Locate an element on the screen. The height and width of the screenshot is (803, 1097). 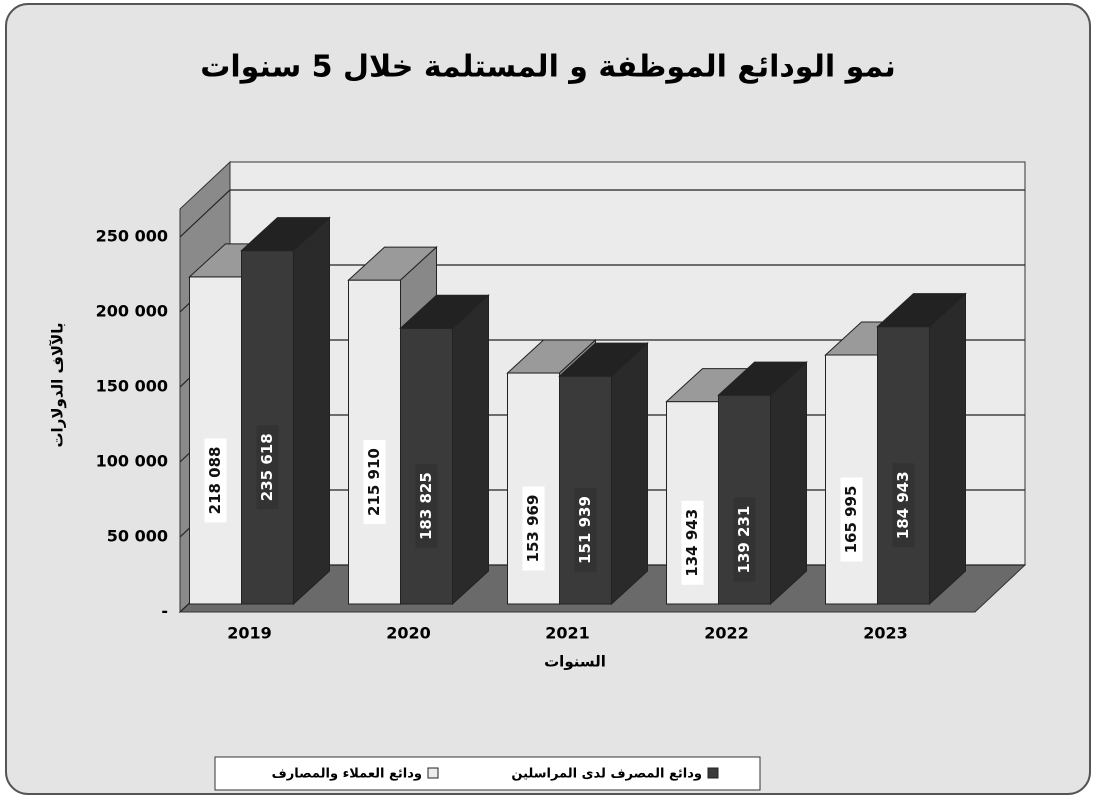
value-label: 184 943 is located at coordinates (903, 505).